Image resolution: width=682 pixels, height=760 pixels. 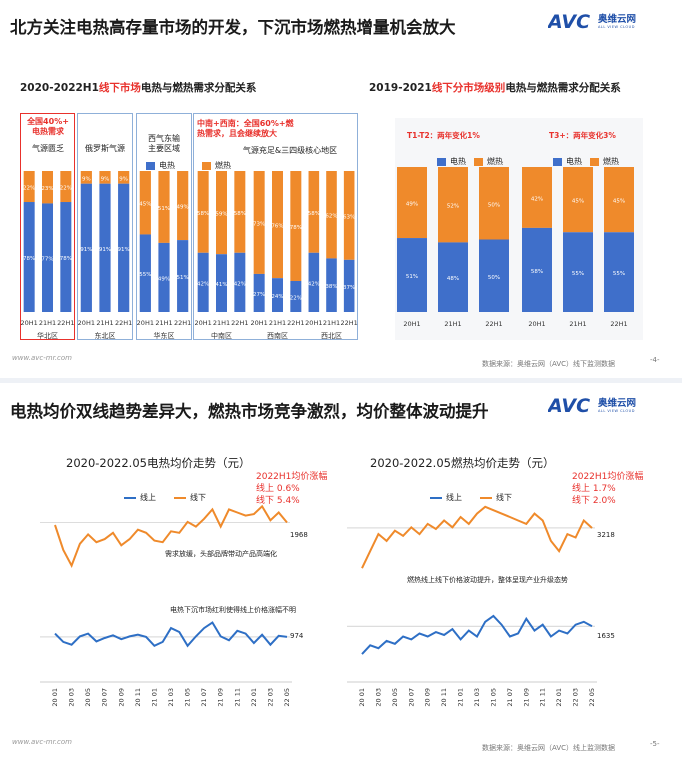 What do you see at coordinates (188, 697) in the screenshot?
I see `l-x-tick-16: 21 05` at bounding box center [188, 697].